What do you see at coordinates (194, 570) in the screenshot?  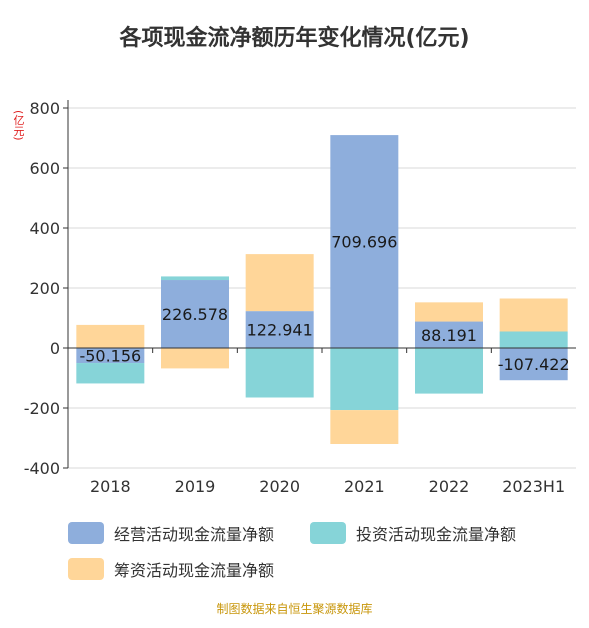 I see `legend-label-financing: 筹资活动现金流量净额` at bounding box center [194, 570].